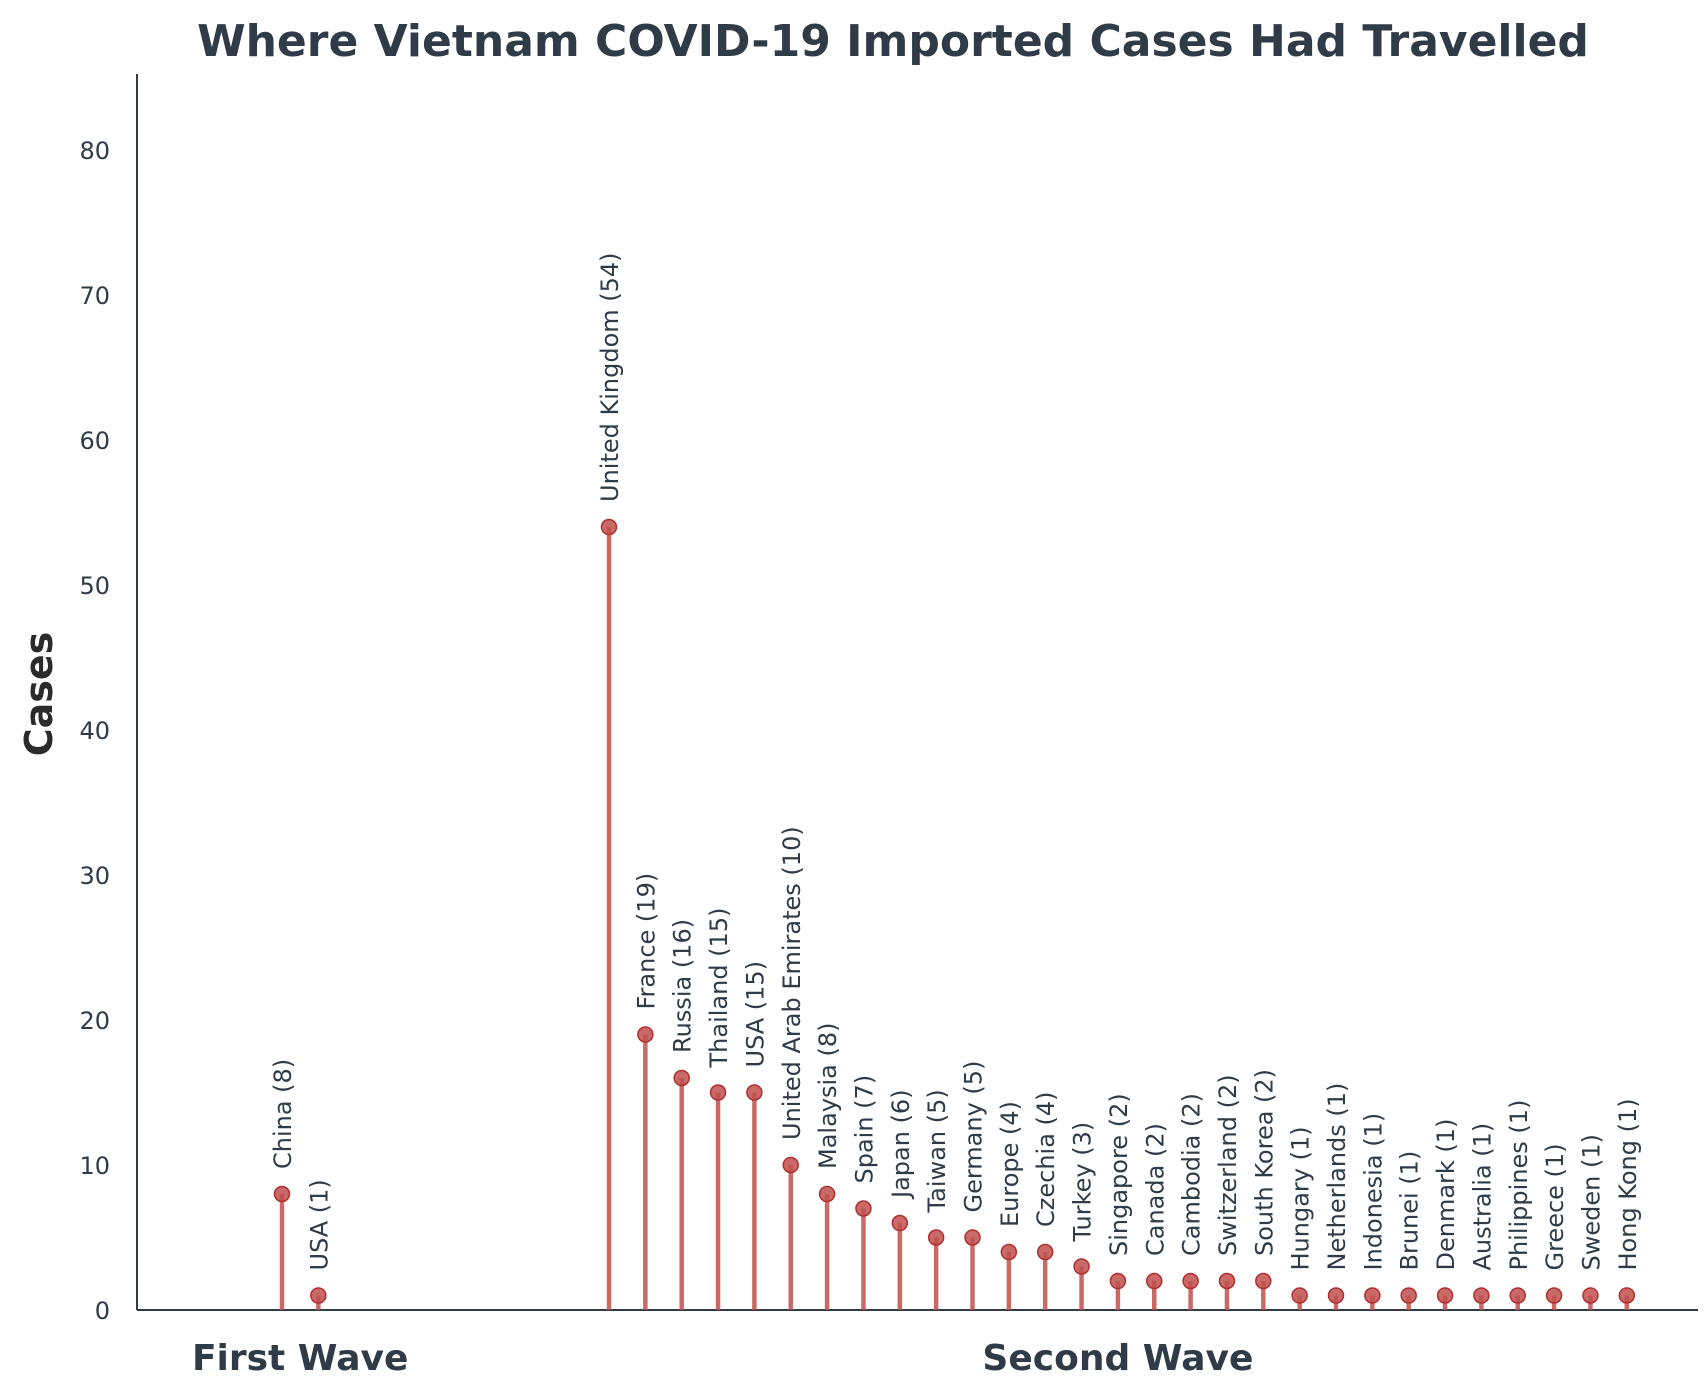 The width and height of the screenshot is (1706, 1392). I want to click on y-tick-label: 60, so click(94, 441).